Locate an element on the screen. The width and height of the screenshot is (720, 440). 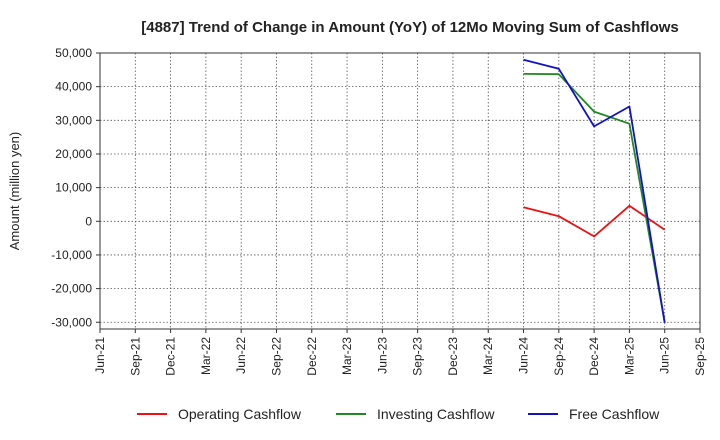
y-tick-label: 50,000 is located at coordinates (73, 53).